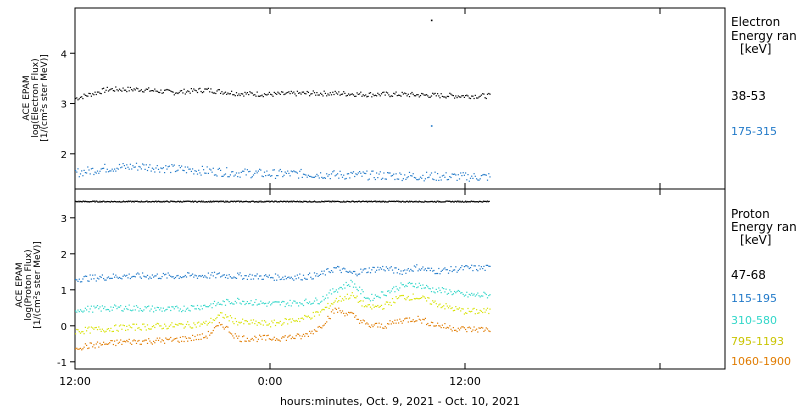 The image size is (800, 410). I want to click on x-tick-label: 0:00, so click(270, 381).